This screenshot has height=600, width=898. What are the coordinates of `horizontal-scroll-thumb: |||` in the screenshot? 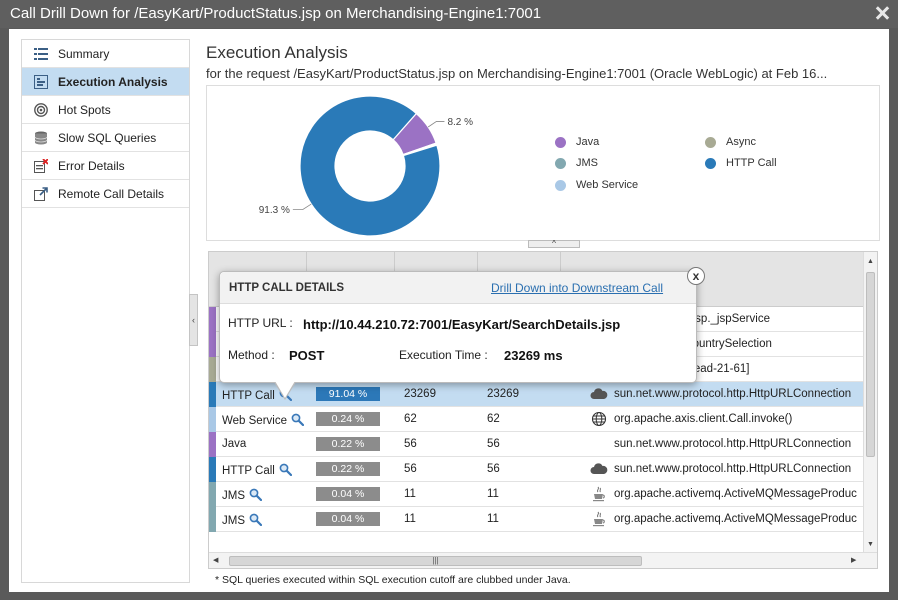 It's located at (435, 561).